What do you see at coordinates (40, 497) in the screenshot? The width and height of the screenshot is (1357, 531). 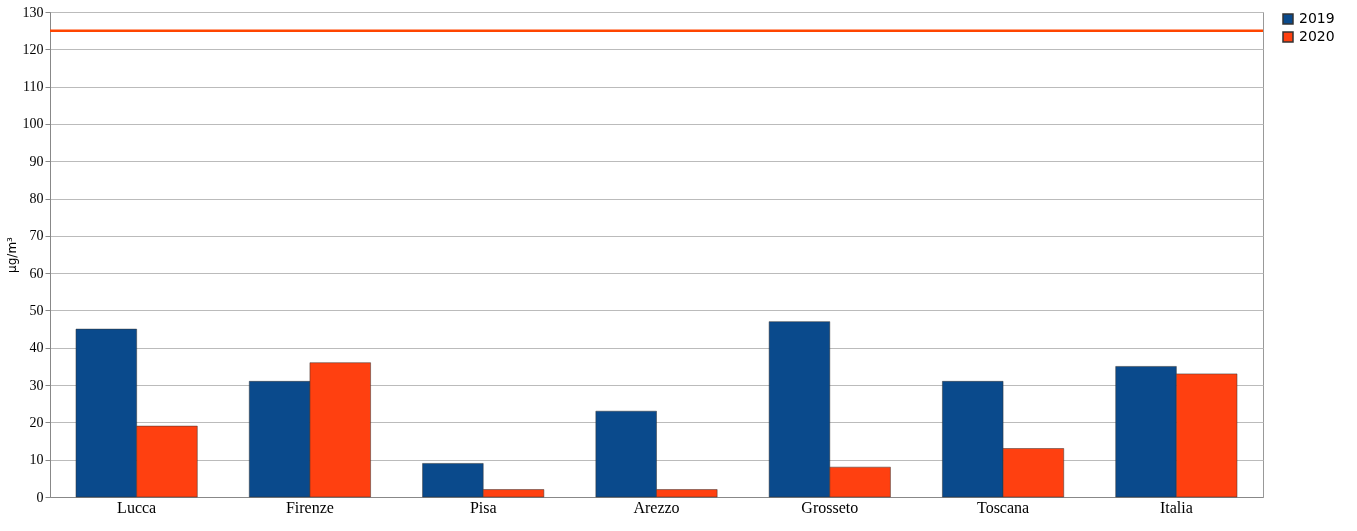 I see `y-tick-label: 0` at bounding box center [40, 497].